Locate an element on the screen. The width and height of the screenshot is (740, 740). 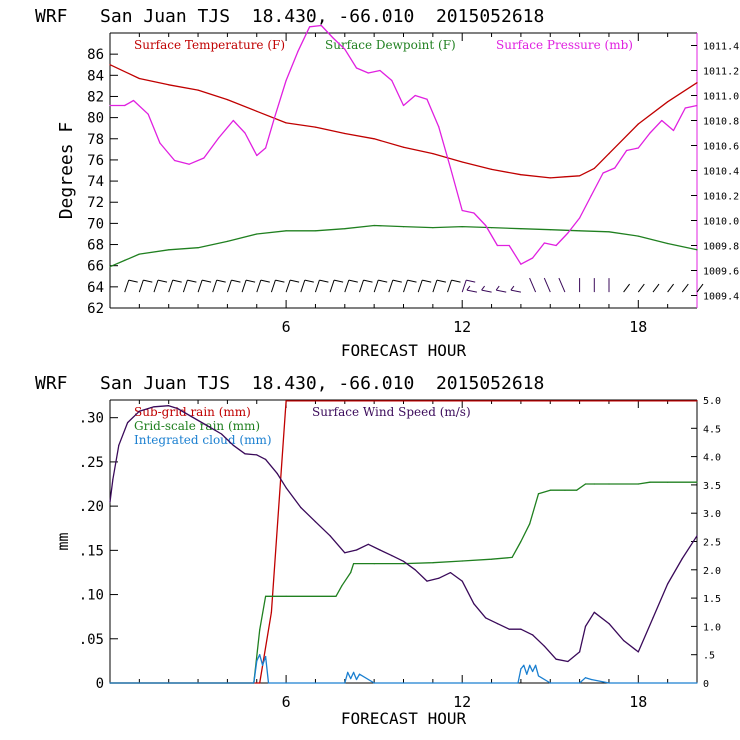
y-tick-label: 70 is located at coordinates (95, 224).